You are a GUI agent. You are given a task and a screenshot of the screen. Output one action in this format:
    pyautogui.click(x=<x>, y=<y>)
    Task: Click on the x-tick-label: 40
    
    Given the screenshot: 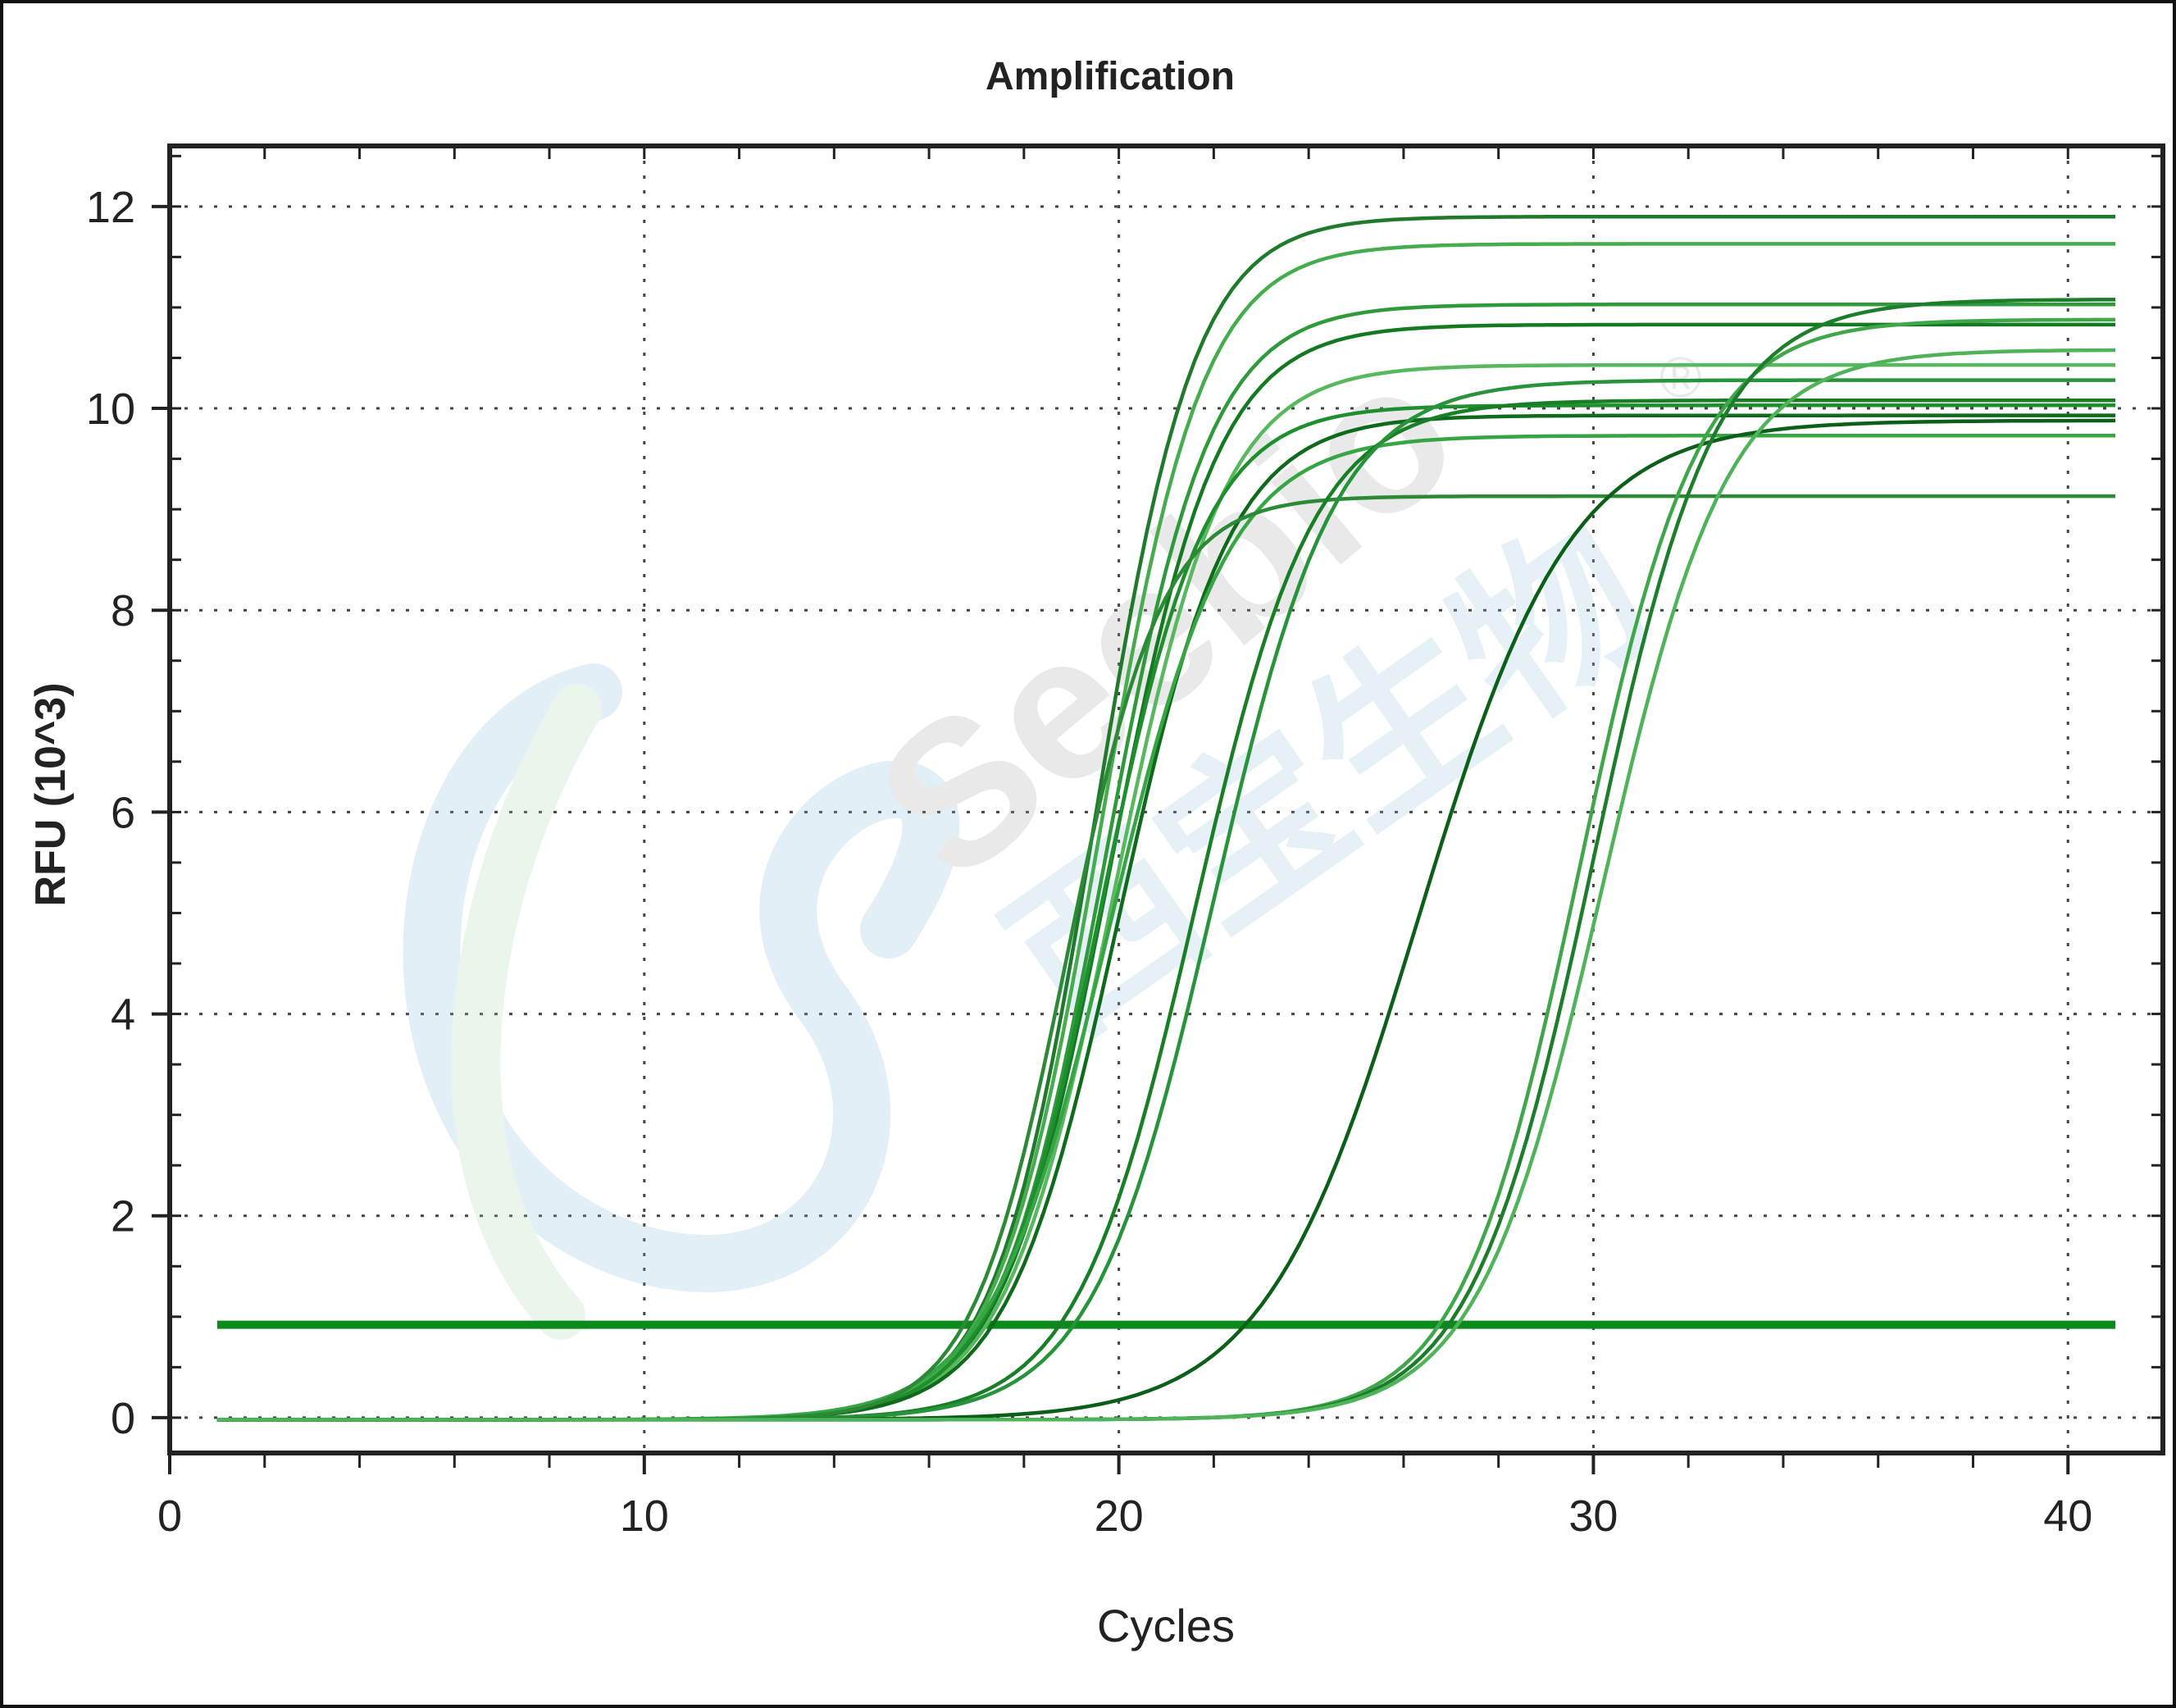 What is the action you would take?
    pyautogui.click(x=2067, y=1516)
    